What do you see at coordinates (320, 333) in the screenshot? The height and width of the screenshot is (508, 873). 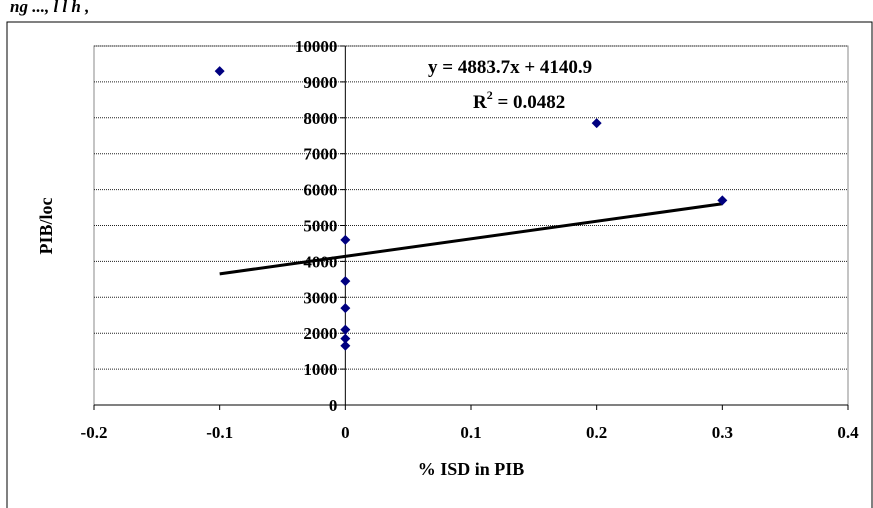 I see `y-tick-label: 2000` at bounding box center [320, 333].